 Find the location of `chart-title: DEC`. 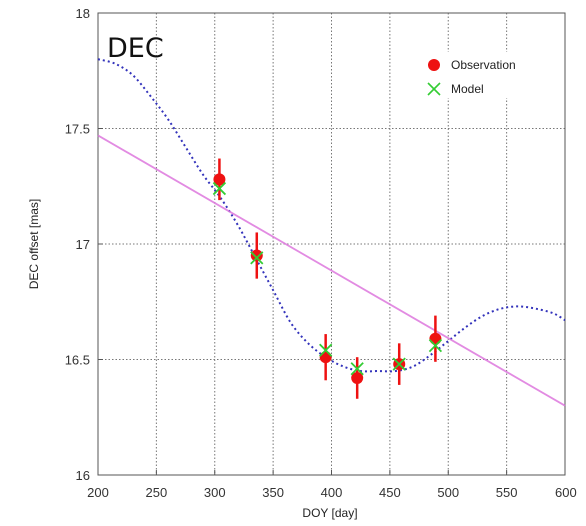

chart-title: DEC is located at coordinates (135, 48).